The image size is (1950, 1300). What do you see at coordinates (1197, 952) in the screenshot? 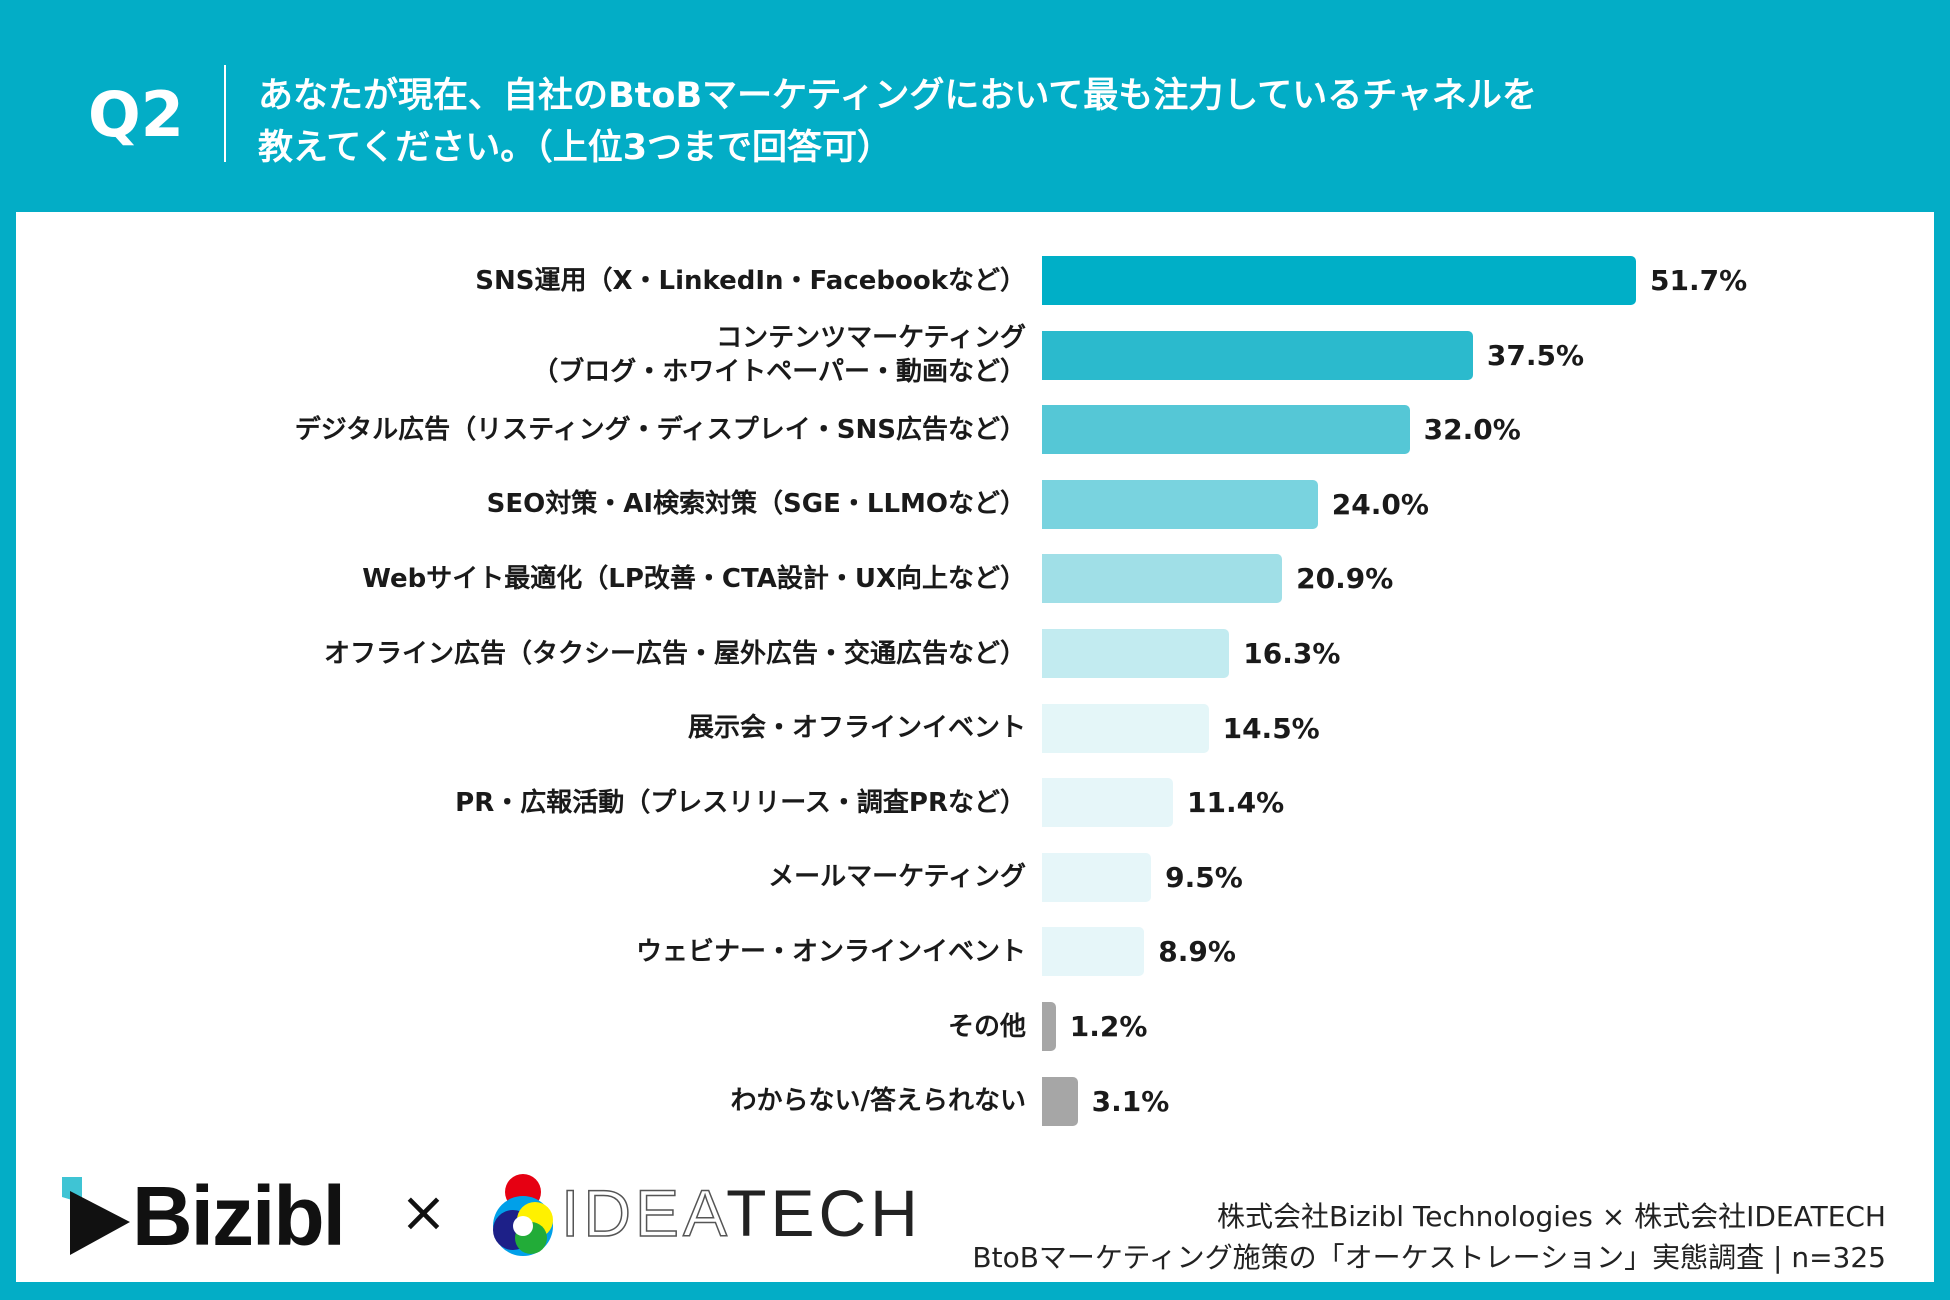
I see `value-label: 8.9%` at bounding box center [1197, 952].